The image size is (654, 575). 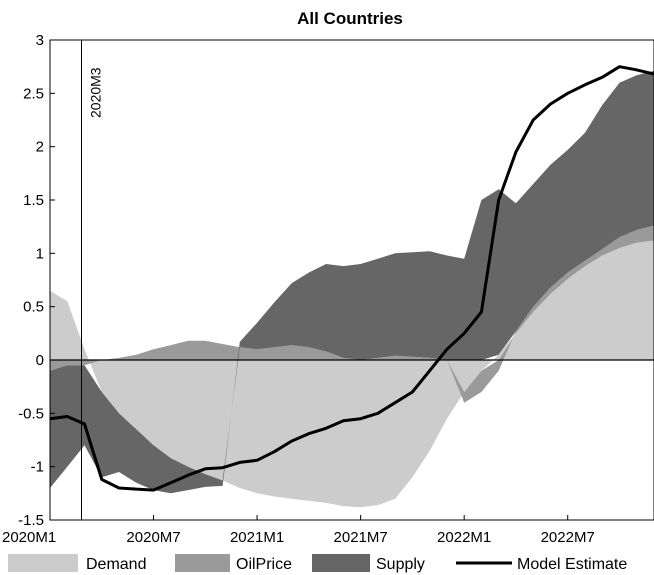 What do you see at coordinates (568, 537) in the screenshot?
I see `x-tick-label: 2022M7` at bounding box center [568, 537].